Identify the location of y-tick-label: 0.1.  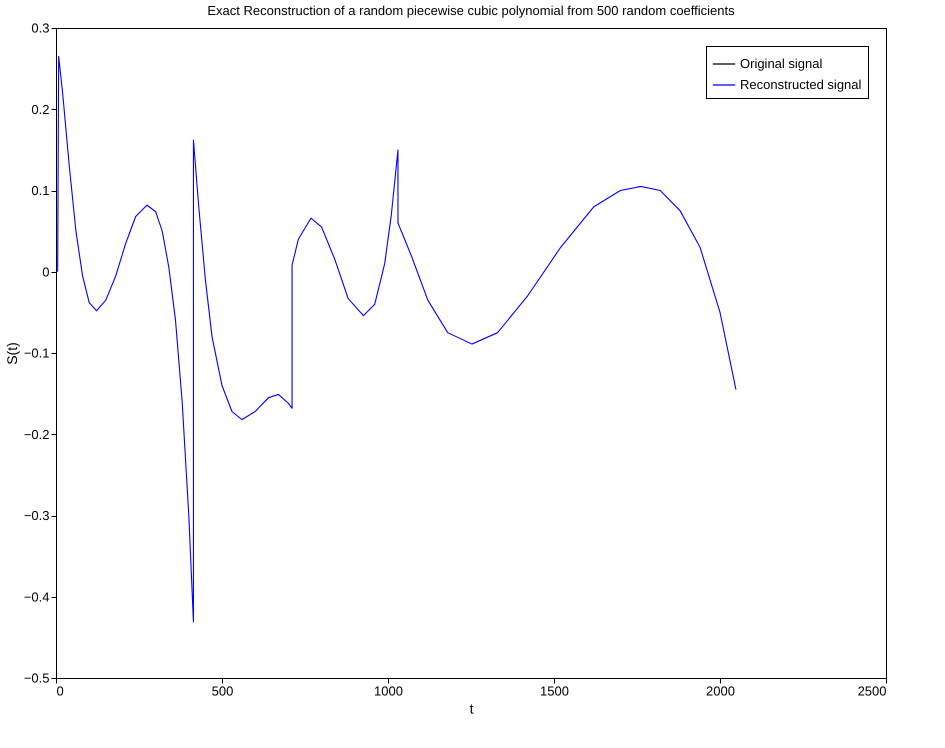
(40, 190).